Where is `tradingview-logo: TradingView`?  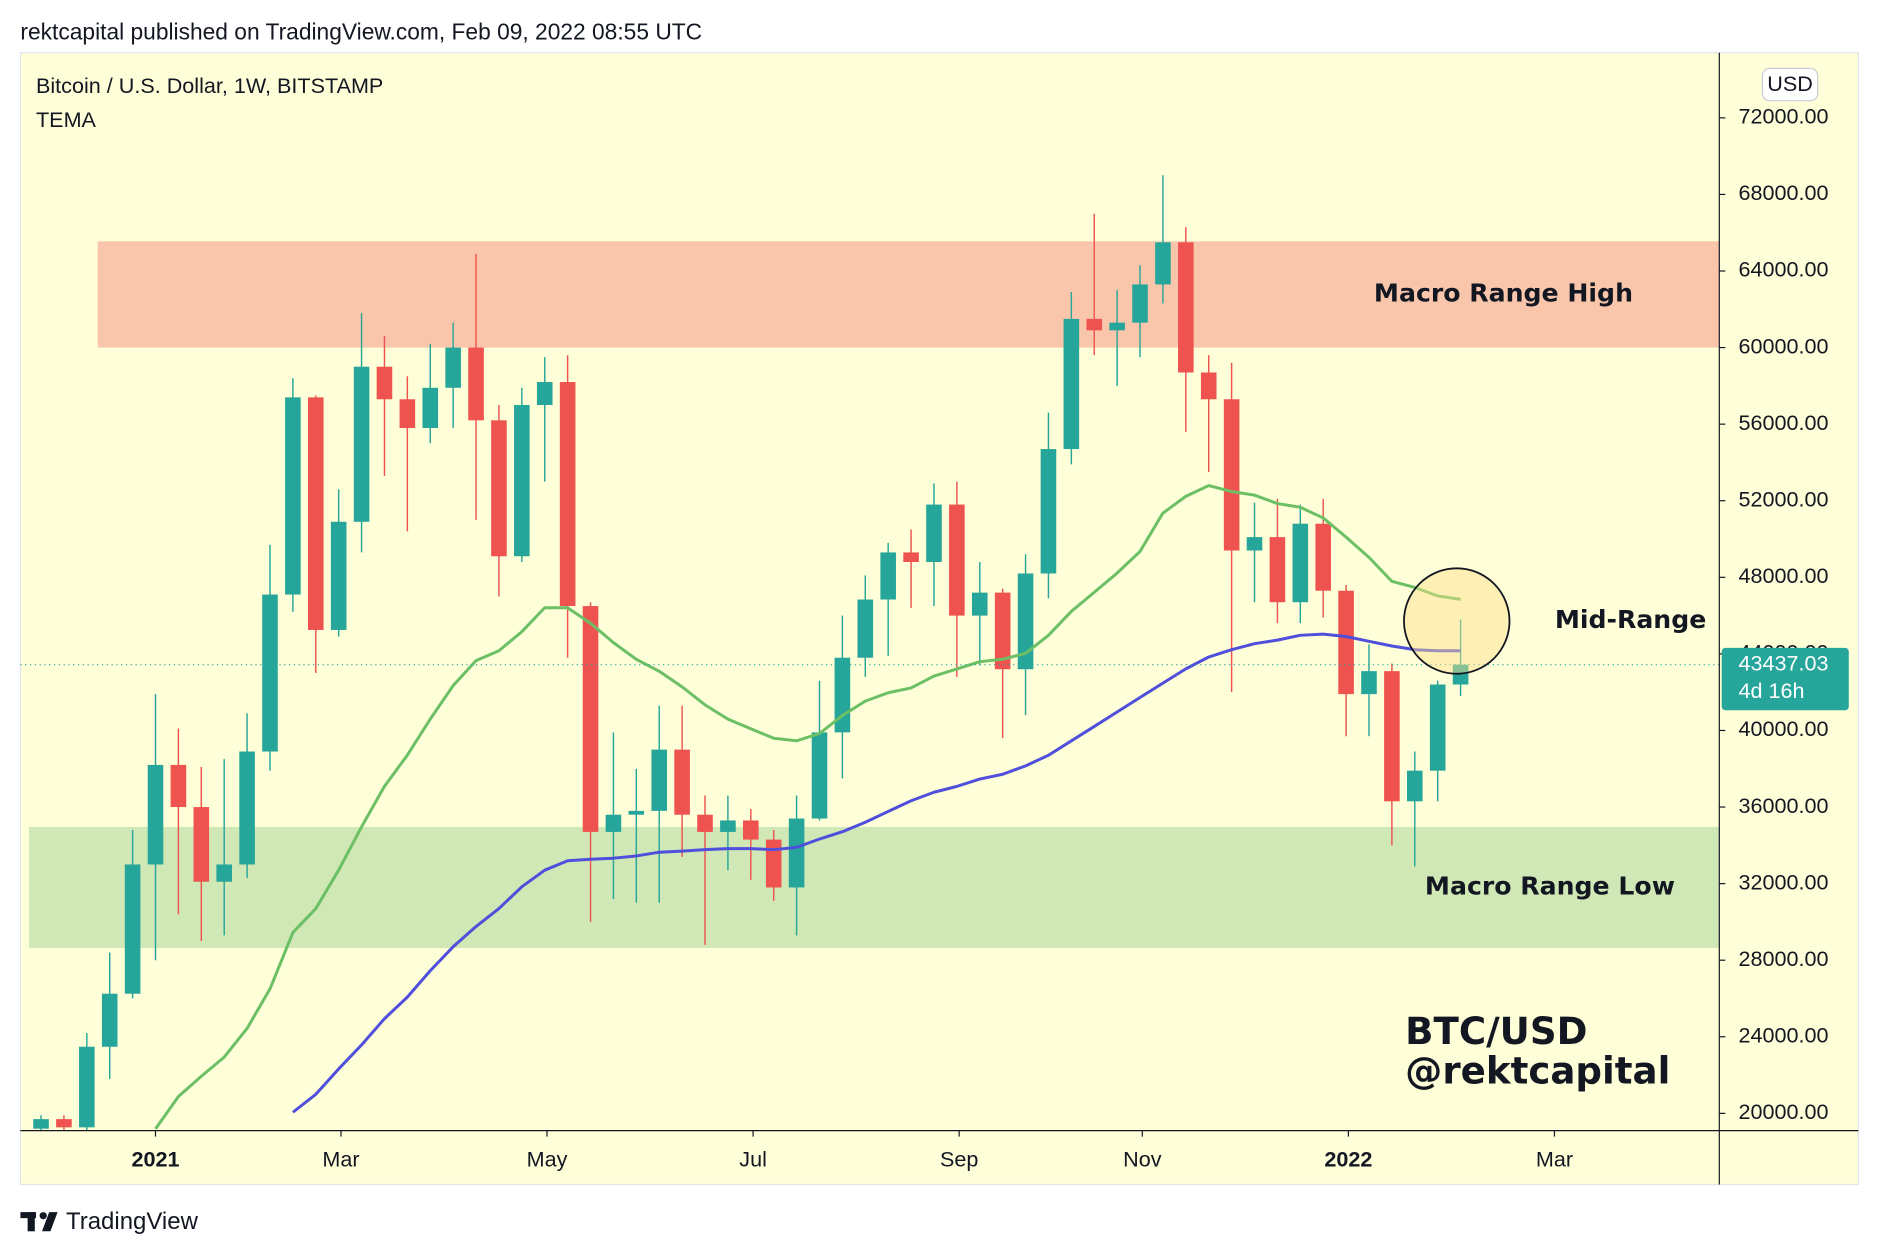 tradingview-logo: TradingView is located at coordinates (109, 1221).